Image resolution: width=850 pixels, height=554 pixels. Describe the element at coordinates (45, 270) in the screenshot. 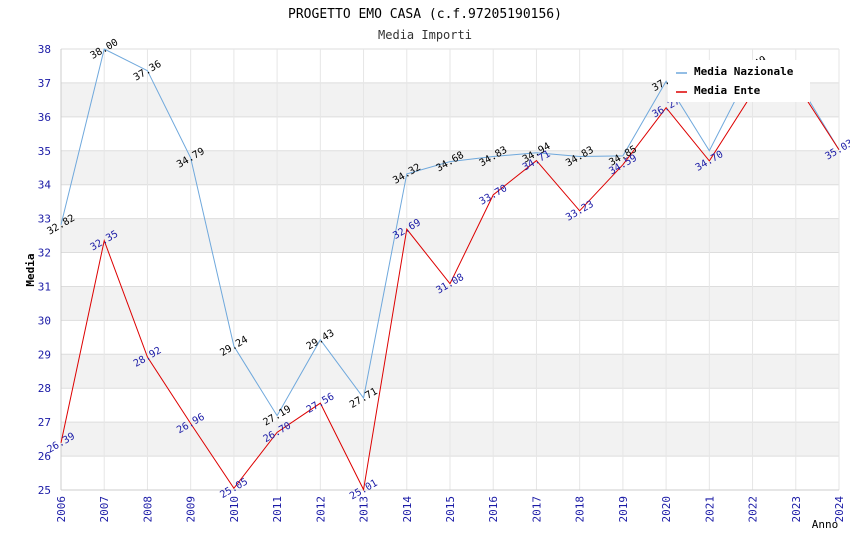

I see `y-tick-labels: 25 26 27 28 29 30 31 32 33 34 35 36 37 38` at that location.